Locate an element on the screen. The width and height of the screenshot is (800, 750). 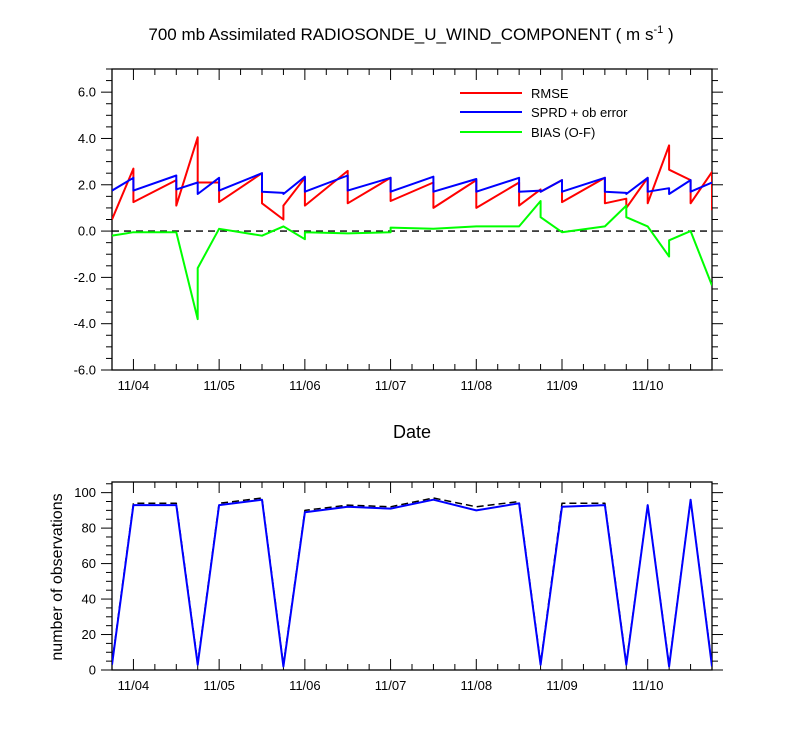
bias-line is located at coordinates (412, 260).